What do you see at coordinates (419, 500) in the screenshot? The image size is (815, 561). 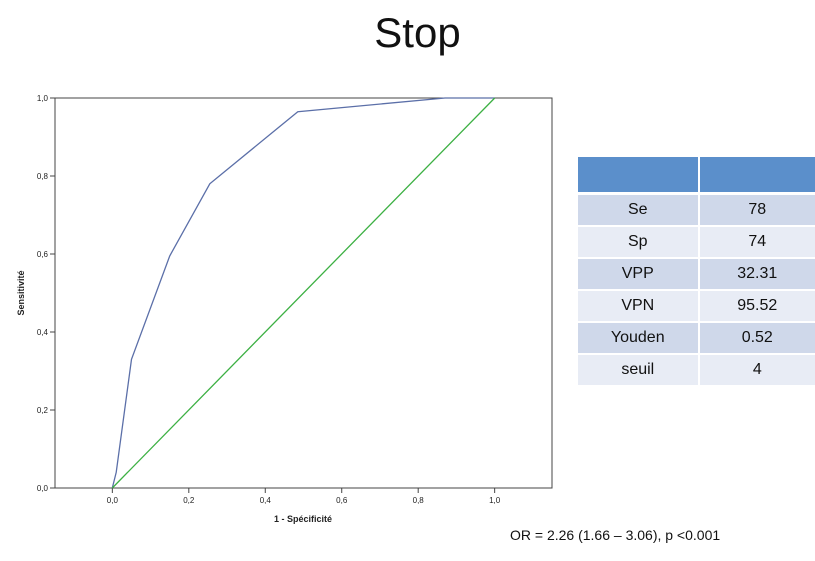 I see `x-tick-label: 0,8` at bounding box center [419, 500].